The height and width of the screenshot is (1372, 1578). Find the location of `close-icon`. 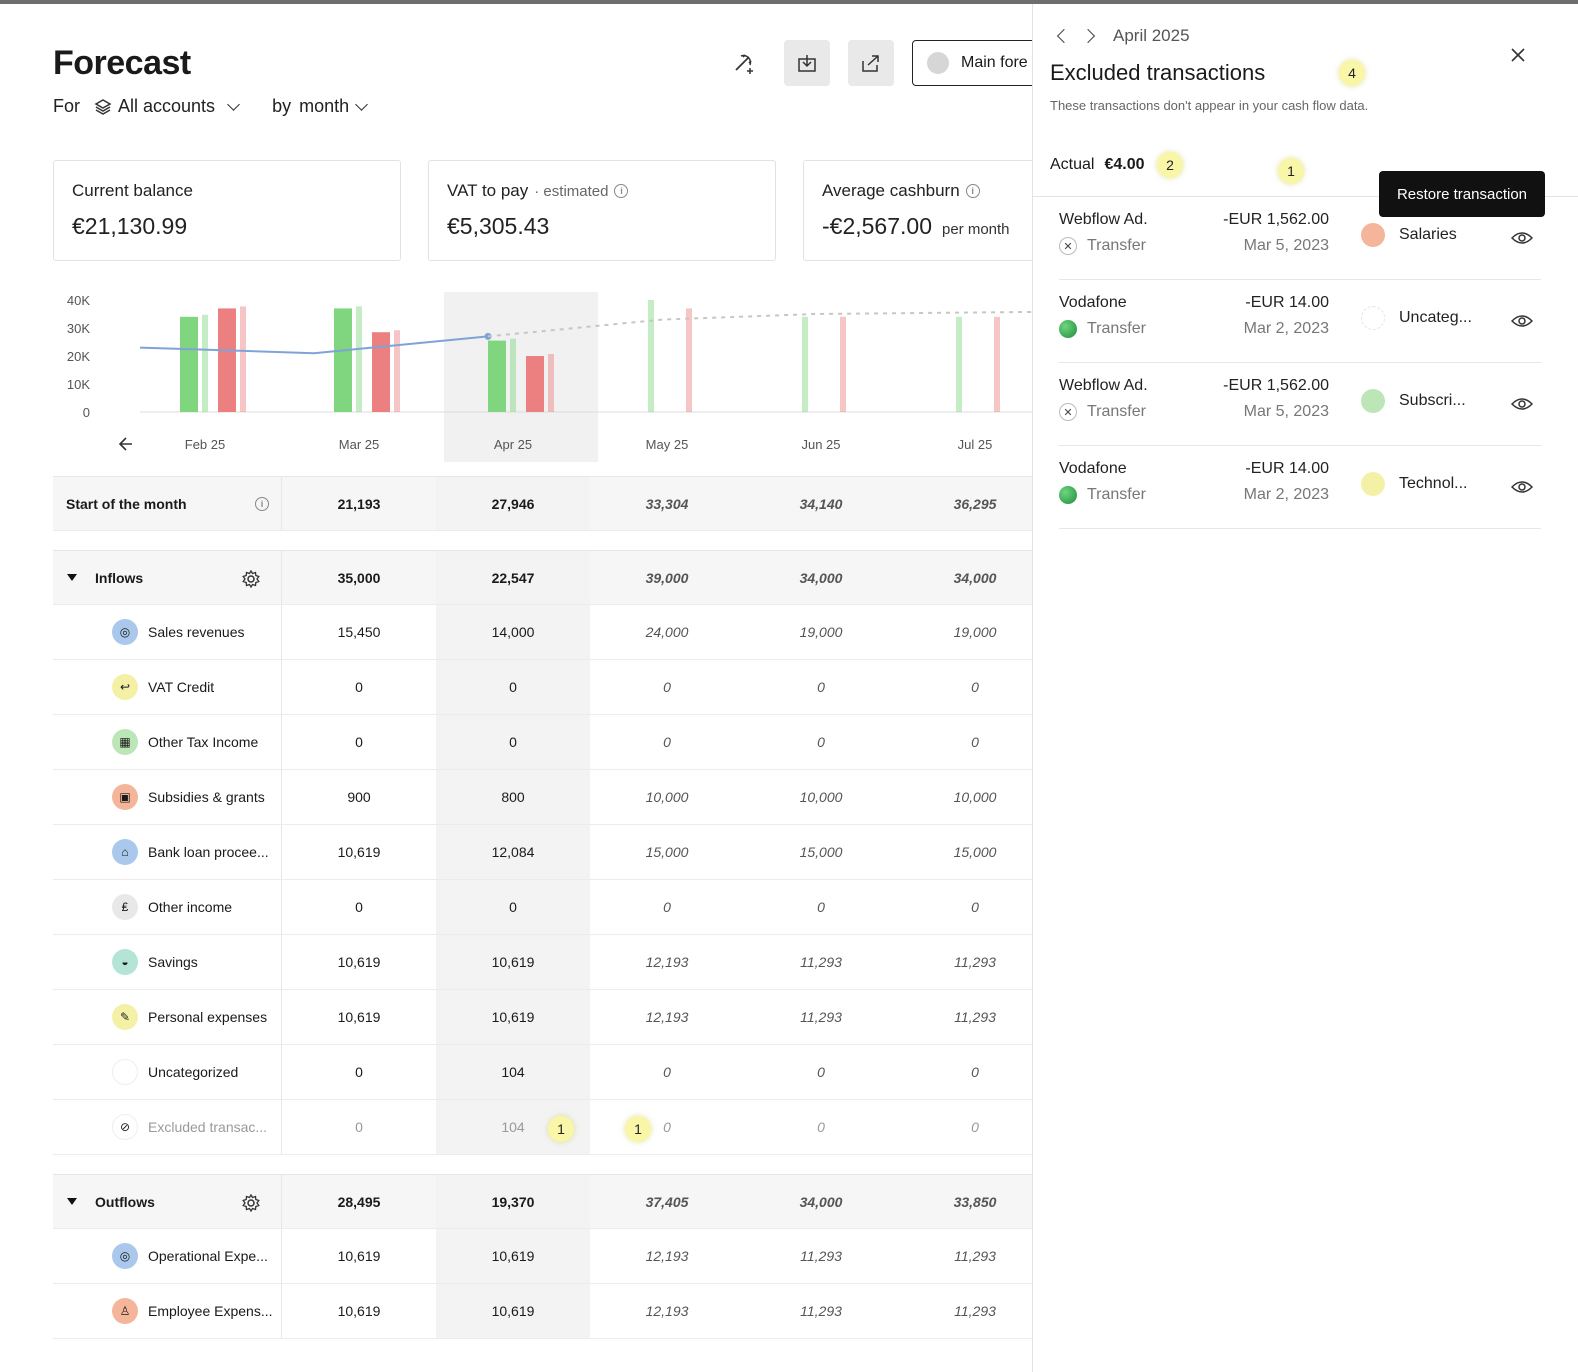

close-icon is located at coordinates (1518, 55).